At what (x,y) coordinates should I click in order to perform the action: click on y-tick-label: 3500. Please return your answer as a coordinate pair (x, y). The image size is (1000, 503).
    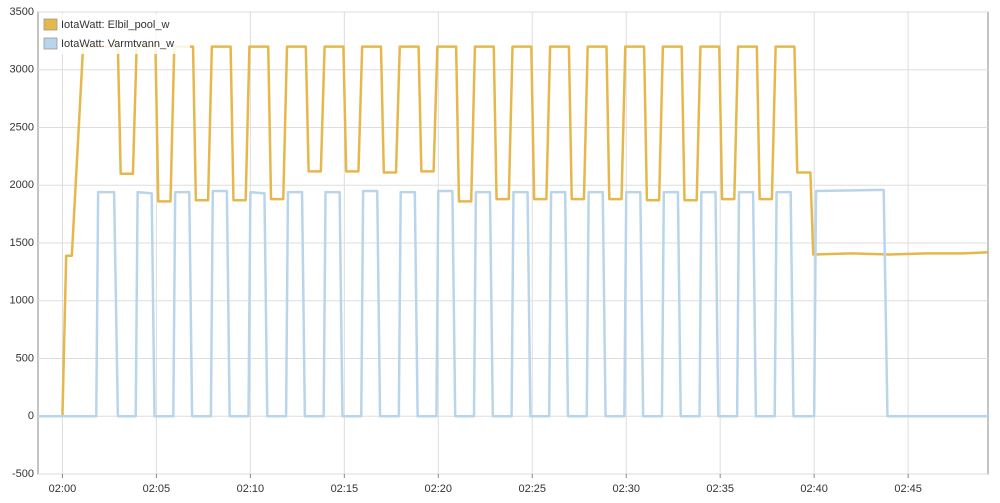
    Looking at the image, I should click on (22, 12).